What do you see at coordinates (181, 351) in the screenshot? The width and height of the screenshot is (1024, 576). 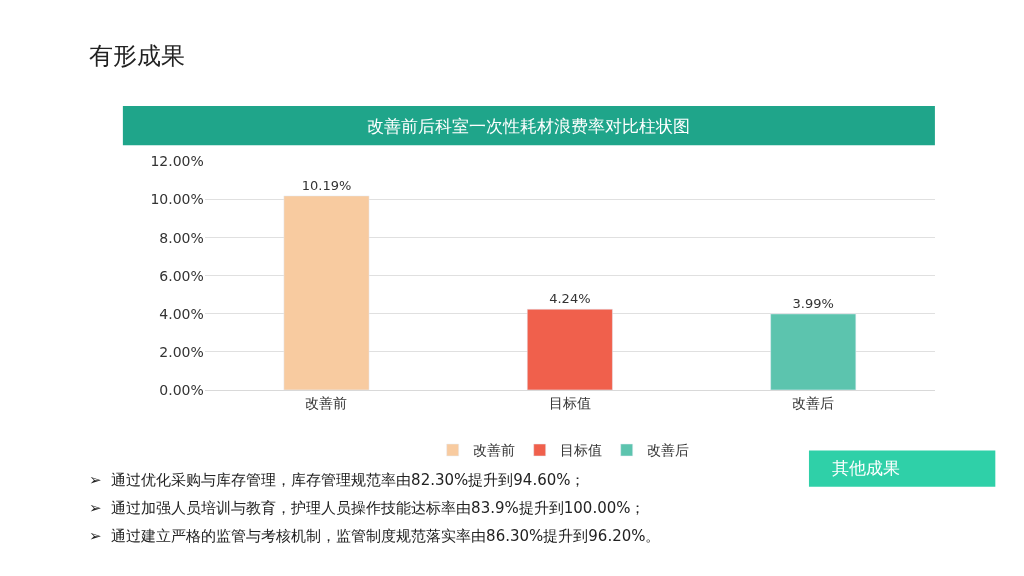 I see `y-tick-label: 2.00%` at bounding box center [181, 351].